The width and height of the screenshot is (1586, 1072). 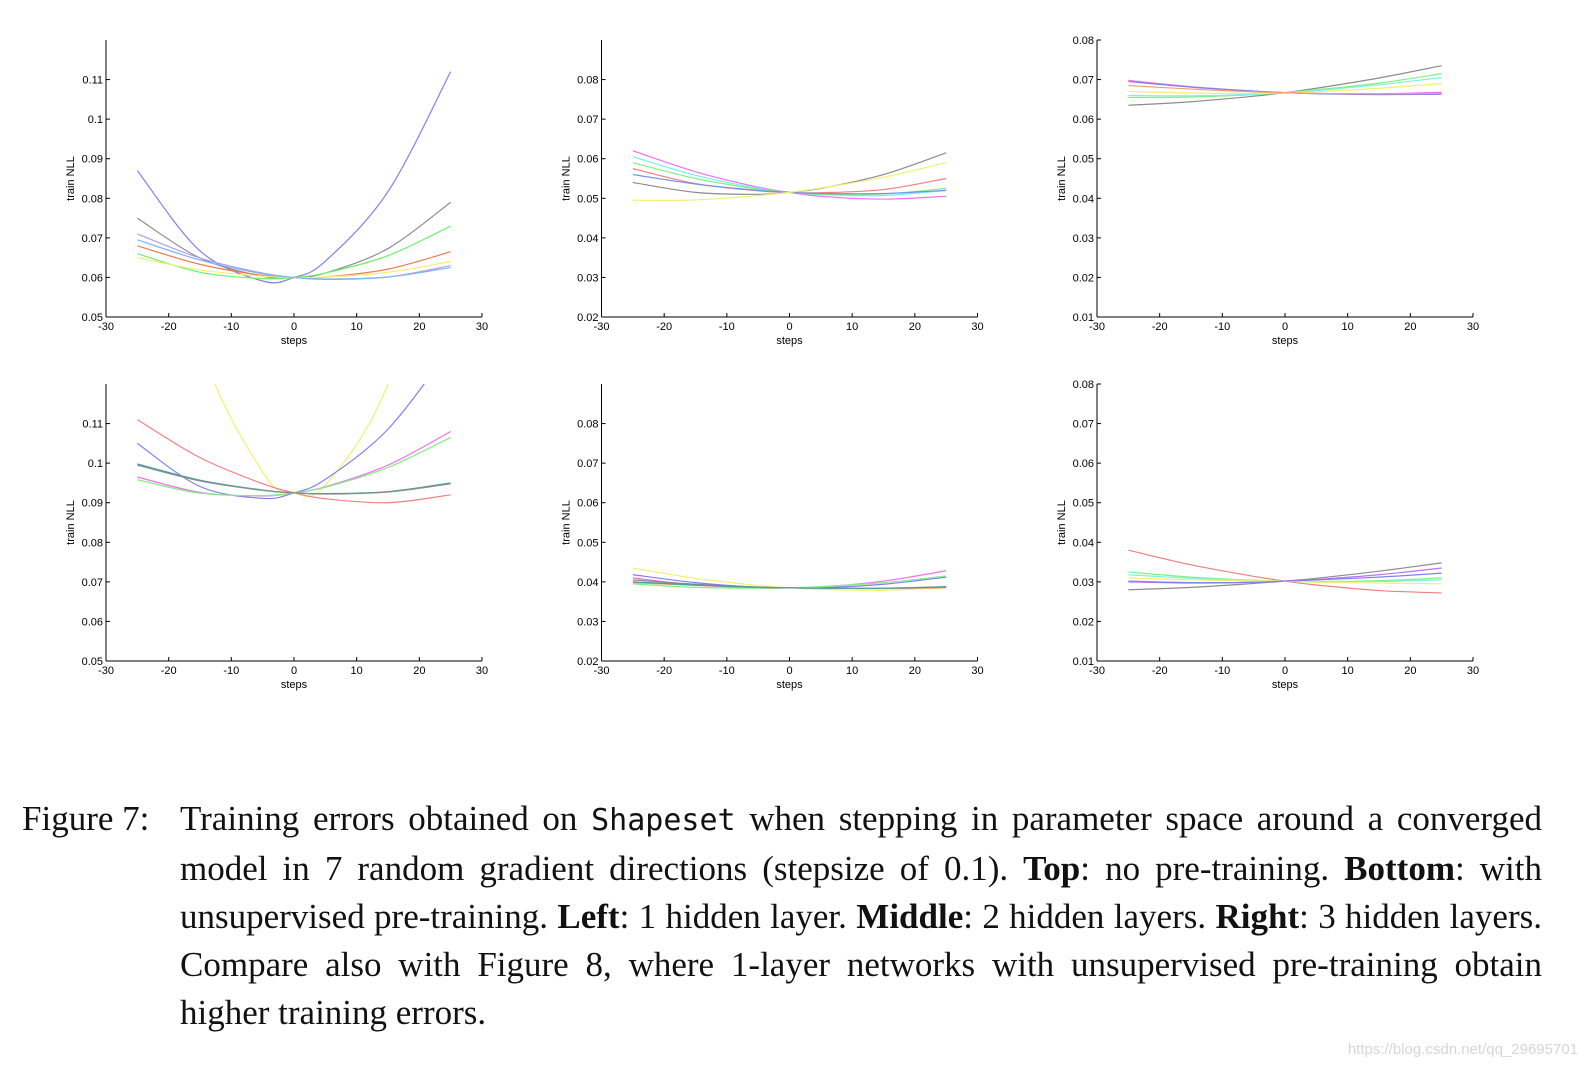 I want to click on caption-bold: Bottom, so click(x=1399, y=868).